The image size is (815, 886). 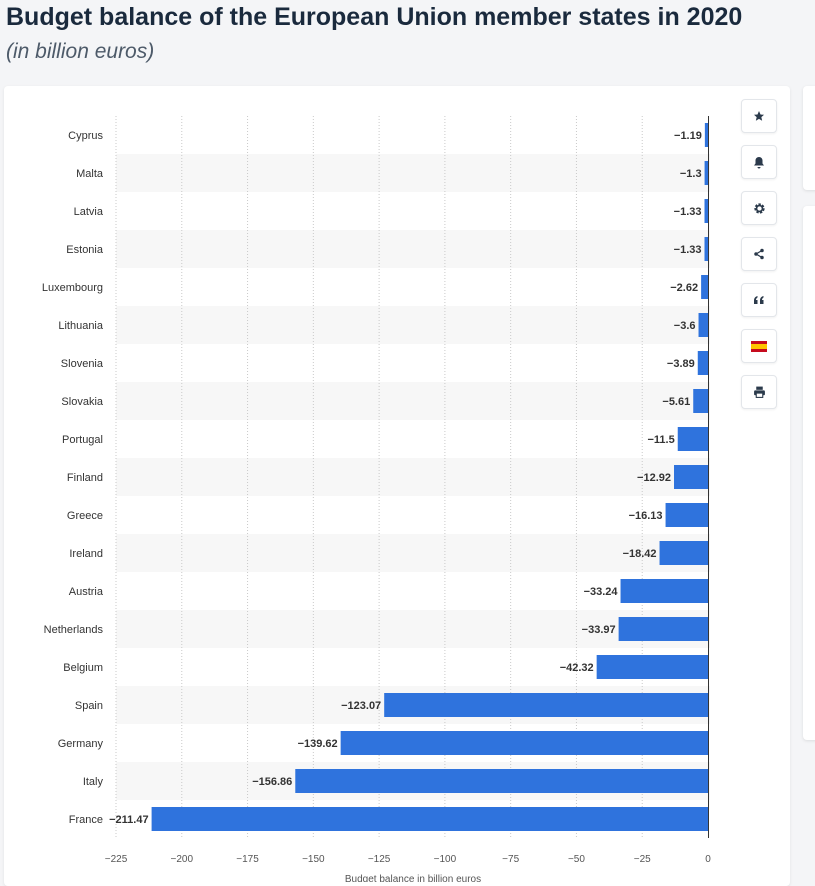 I want to click on print-button, so click(x=759, y=392).